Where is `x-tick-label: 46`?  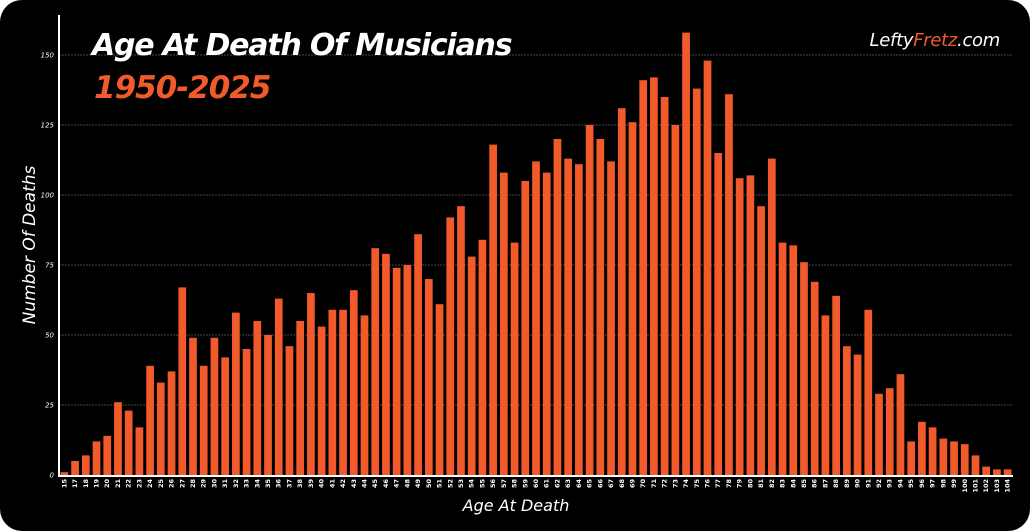 x-tick-label: 46 is located at coordinates (386, 484).